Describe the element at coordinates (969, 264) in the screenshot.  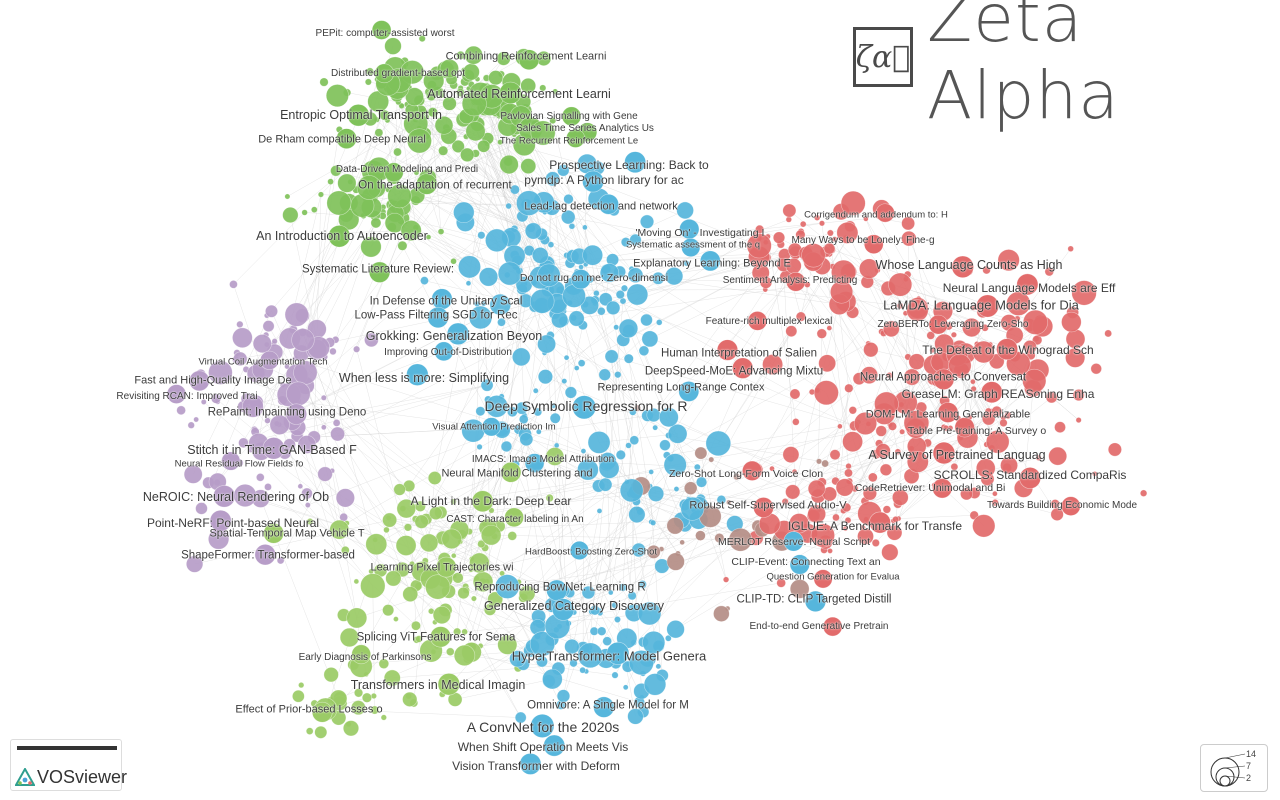
I see `paper-label: Whose Language Counts as High` at that location.